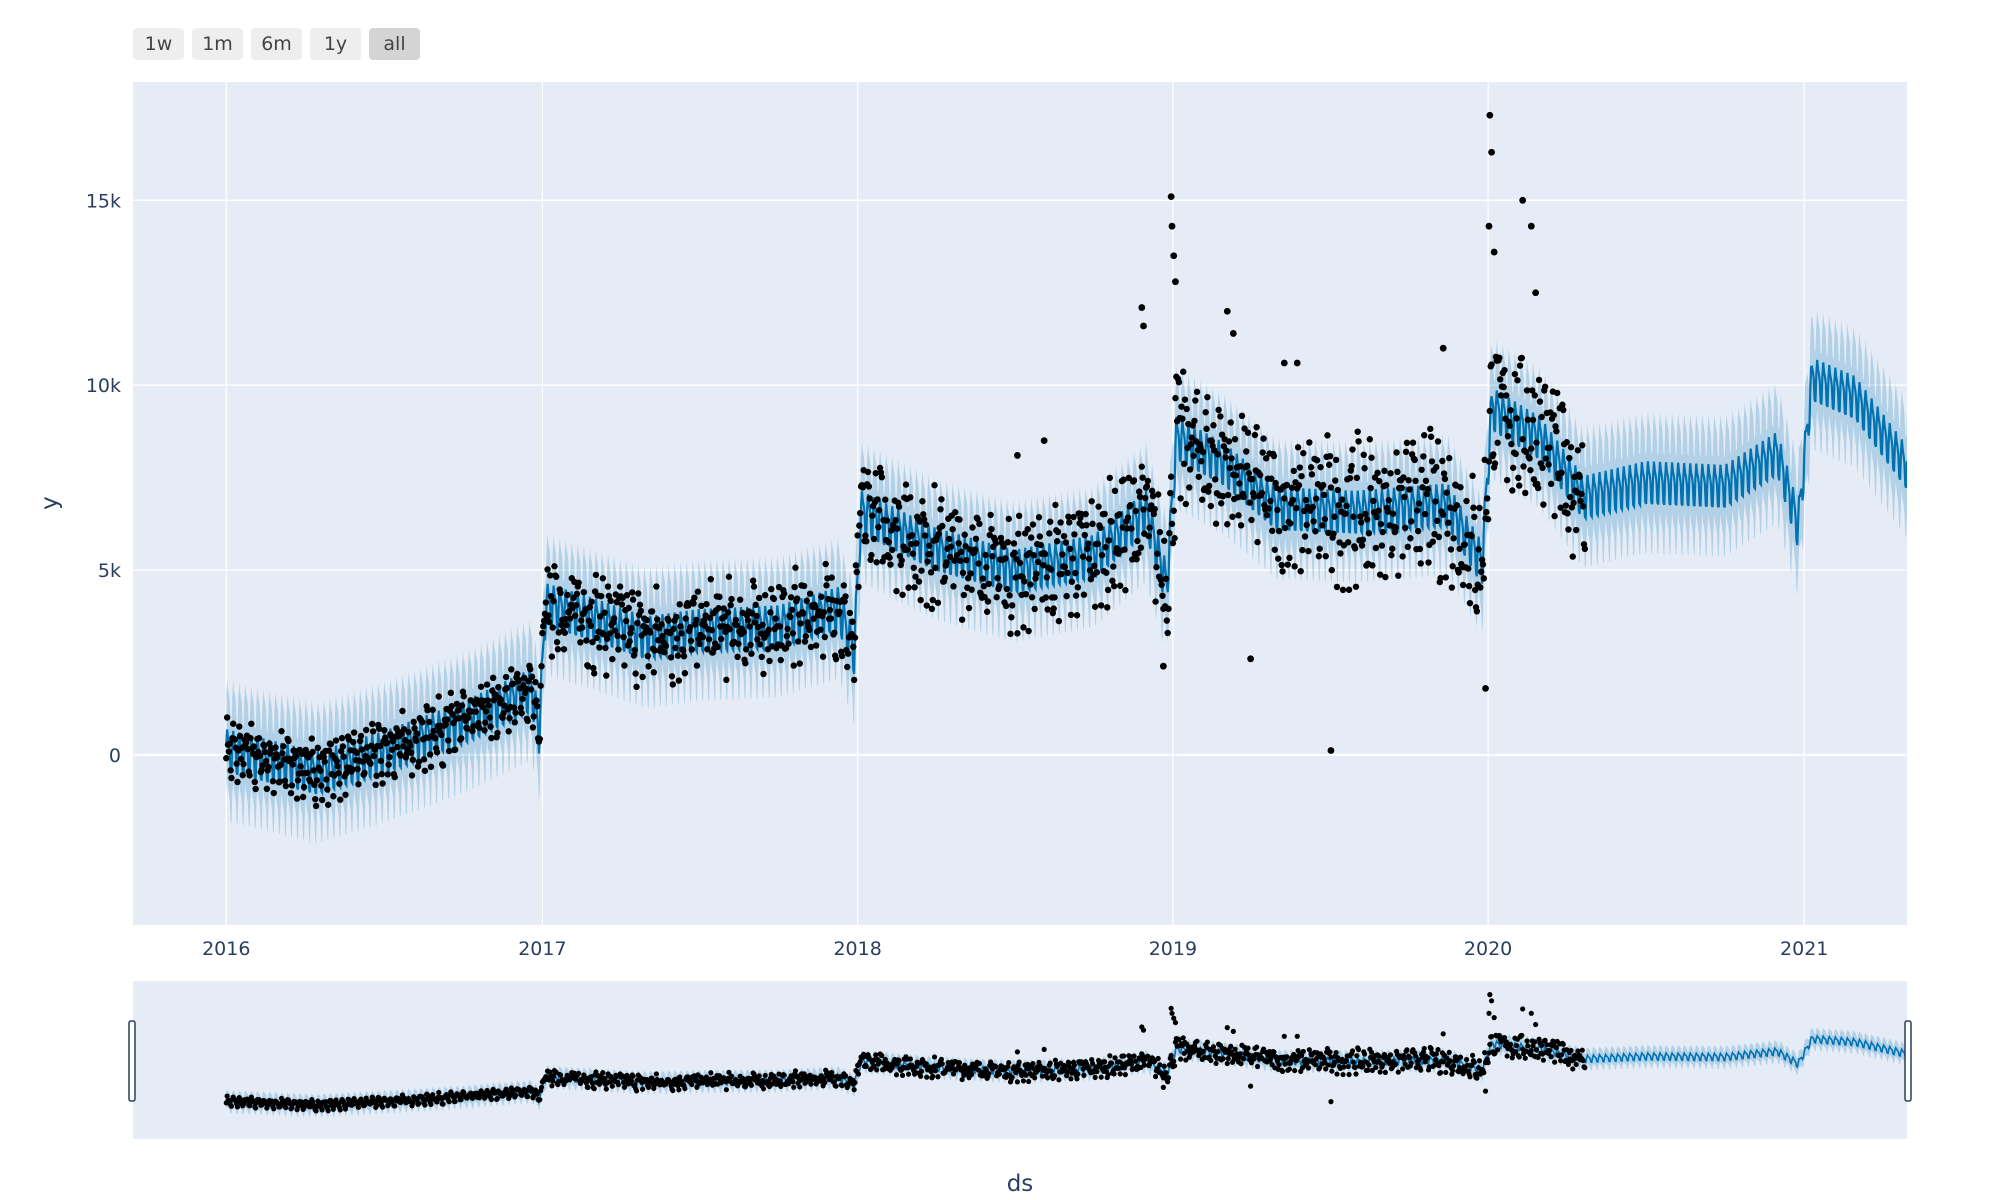 This screenshot has height=1200, width=2000. What do you see at coordinates (394, 44) in the screenshot?
I see `range-button-all: all` at bounding box center [394, 44].